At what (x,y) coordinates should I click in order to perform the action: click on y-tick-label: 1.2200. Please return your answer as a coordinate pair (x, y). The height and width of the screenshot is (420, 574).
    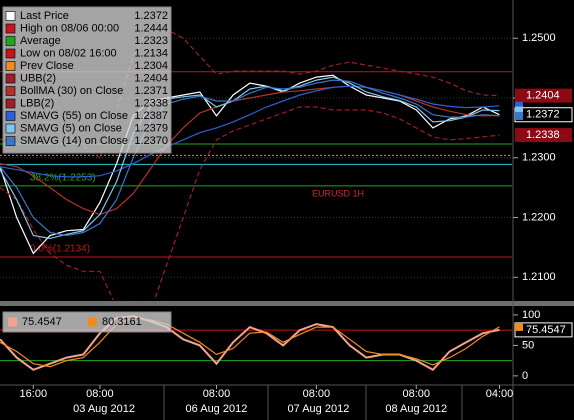
    Looking at the image, I should click on (539, 217).